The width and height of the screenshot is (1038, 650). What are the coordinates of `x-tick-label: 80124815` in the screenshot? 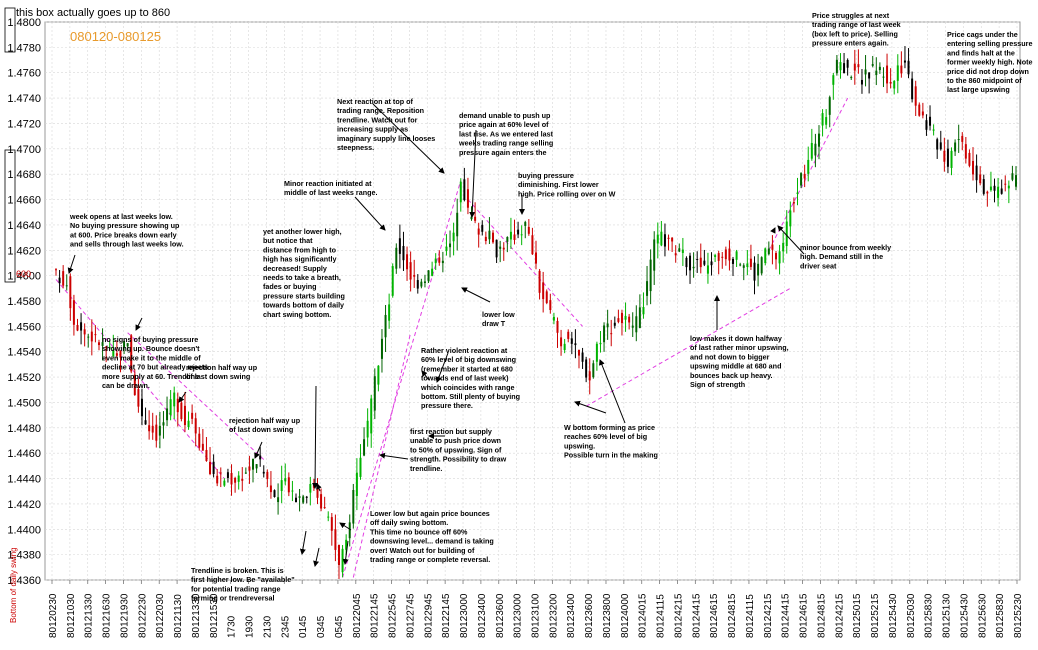 It's located at (821, 615).